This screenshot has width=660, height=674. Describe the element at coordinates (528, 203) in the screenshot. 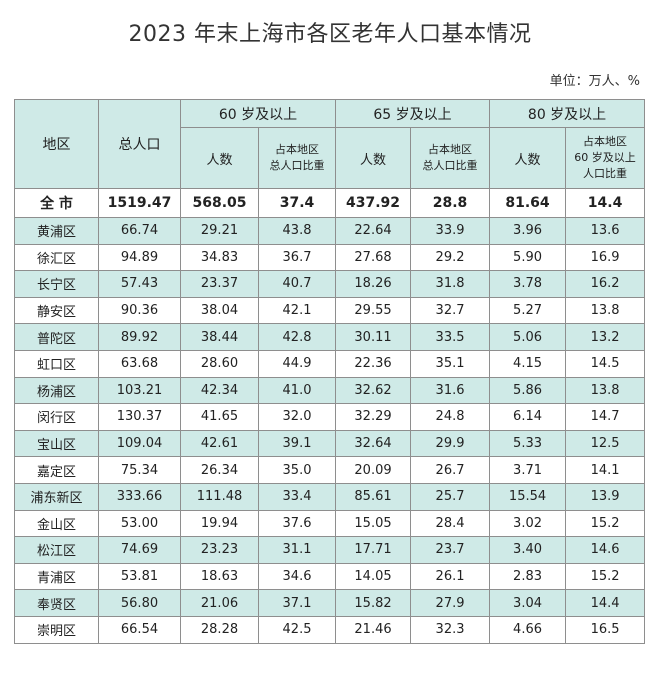

I see `people-80-cell: 81.64` at that location.